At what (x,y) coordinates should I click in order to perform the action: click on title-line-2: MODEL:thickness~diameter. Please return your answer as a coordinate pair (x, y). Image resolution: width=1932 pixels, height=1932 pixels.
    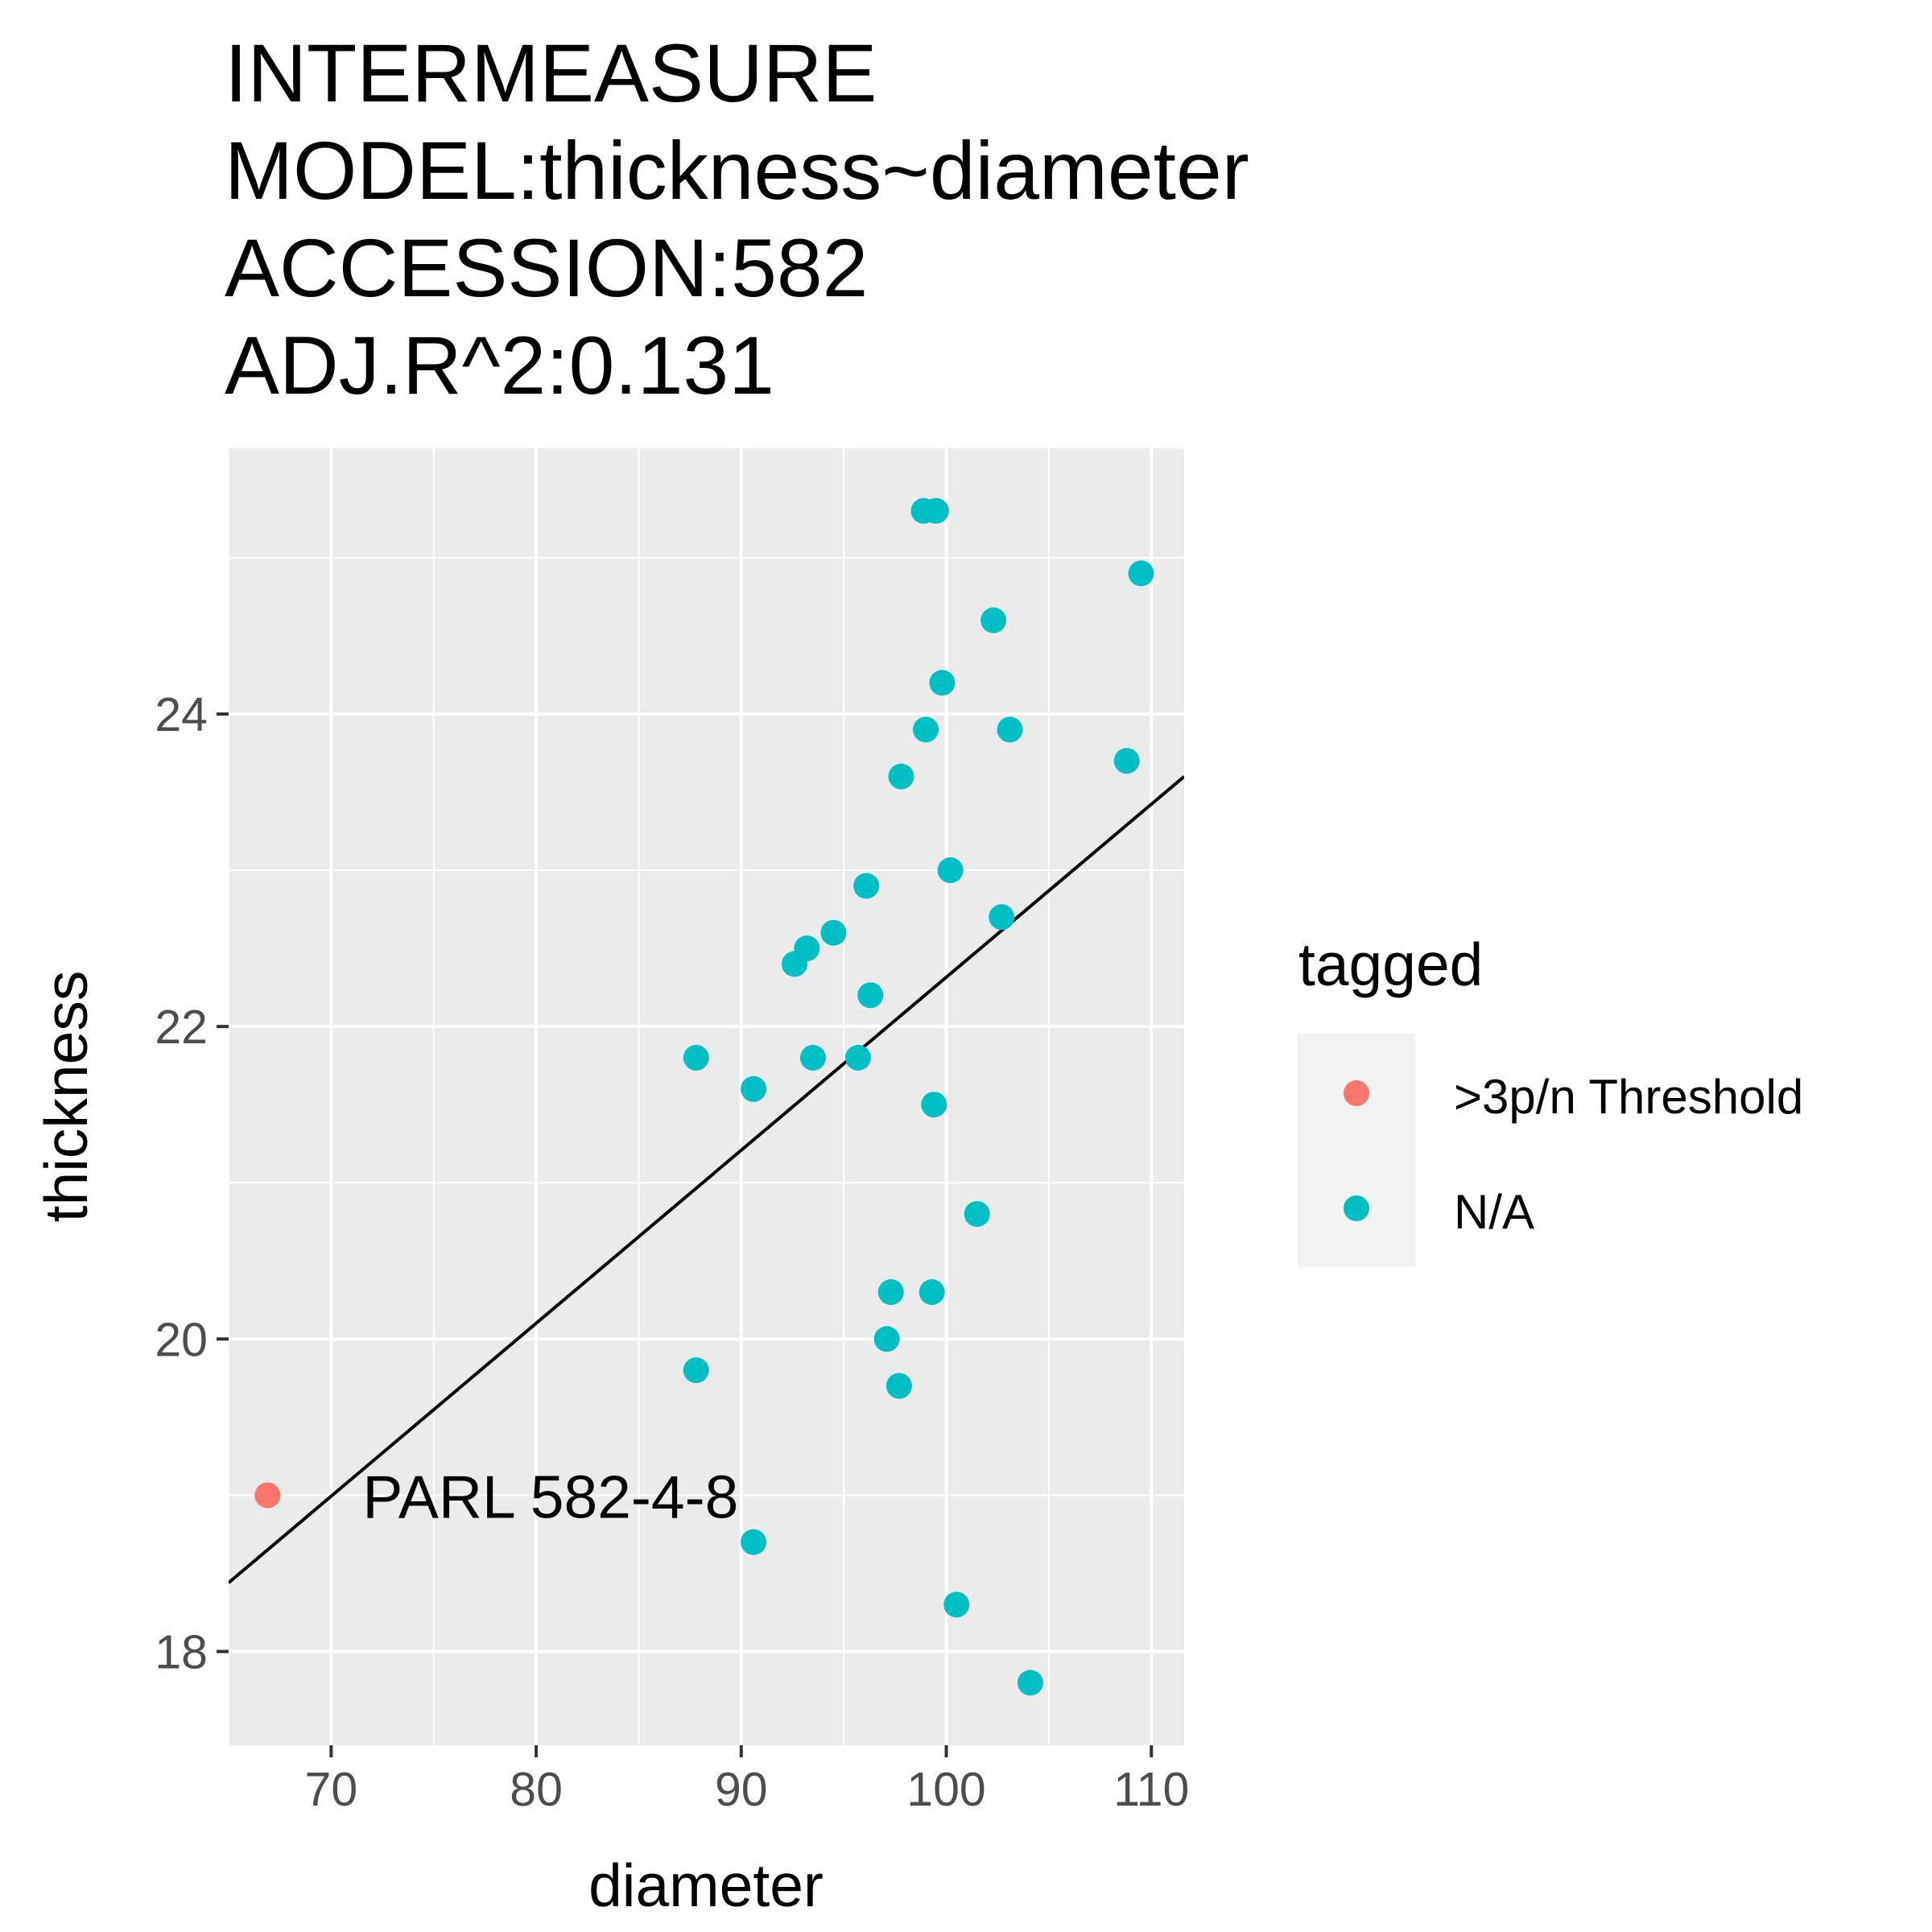
    Looking at the image, I should click on (737, 171).